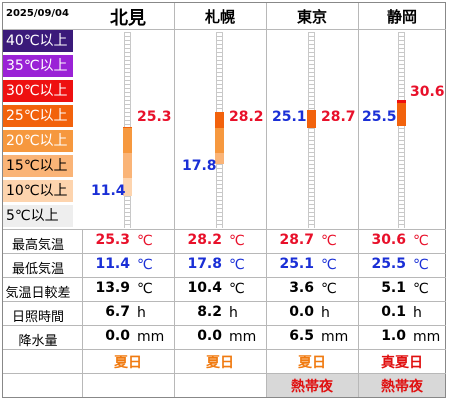 The image size is (450, 401). Describe the element at coordinates (388, 240) in the screenshot. I see `max-value-shizuoka: 30.6` at that location.